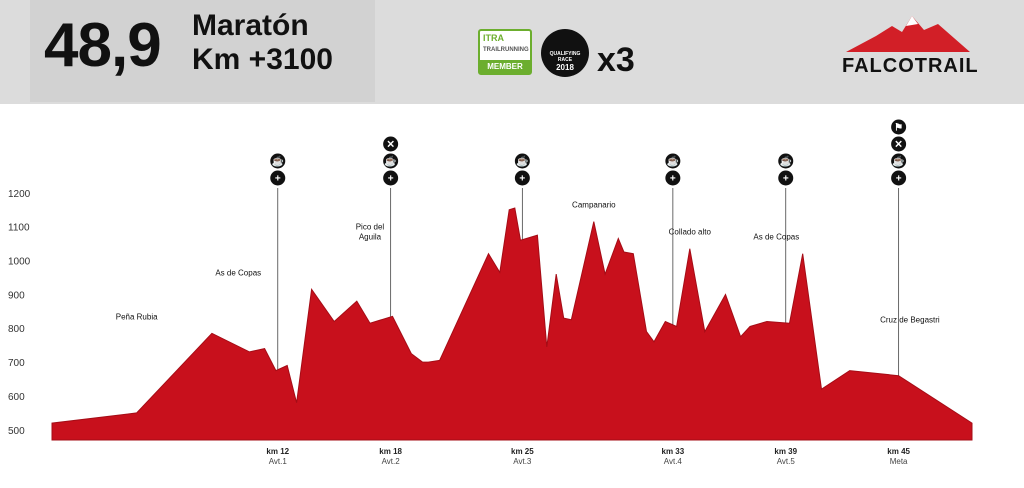 This screenshot has width=1024, height=488. What do you see at coordinates (19, 228) in the screenshot?
I see `y-tick-label: 1100` at bounding box center [19, 228].